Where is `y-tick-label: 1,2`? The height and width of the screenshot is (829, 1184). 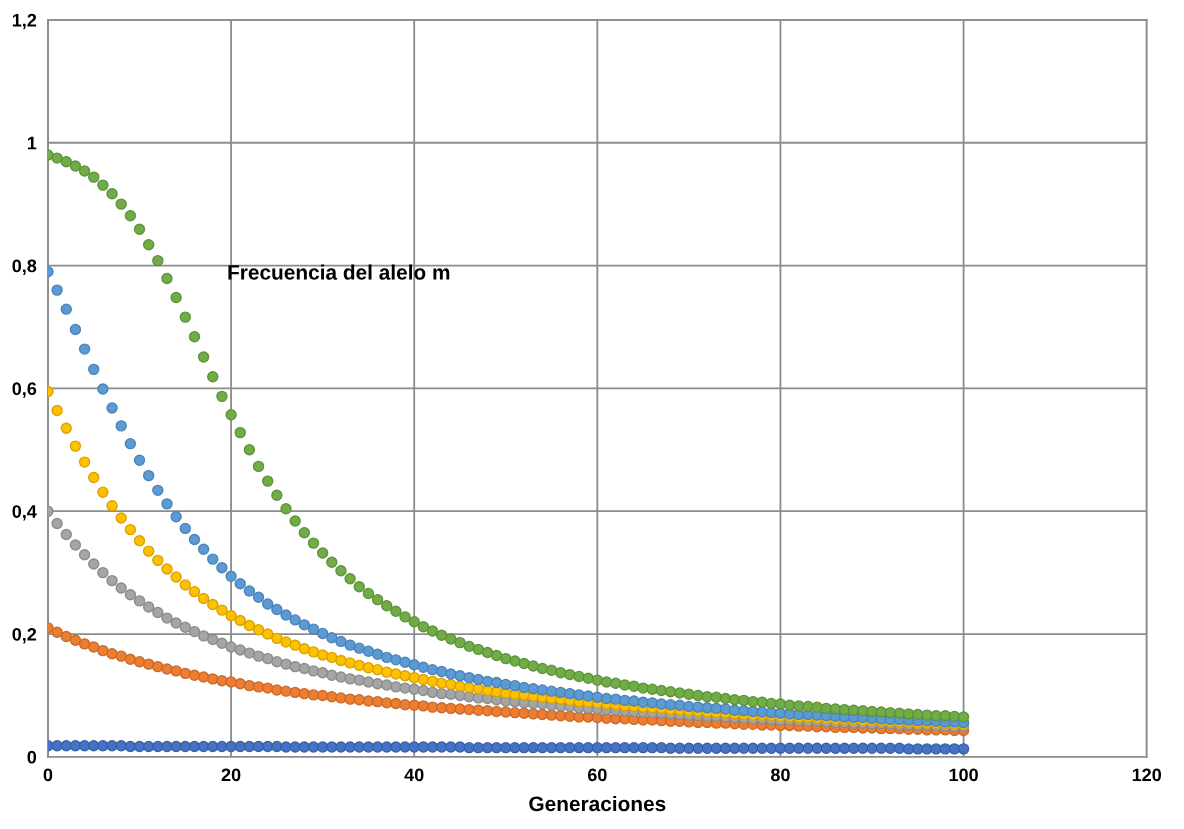 y-tick-label: 1,2 is located at coordinates (24, 21).